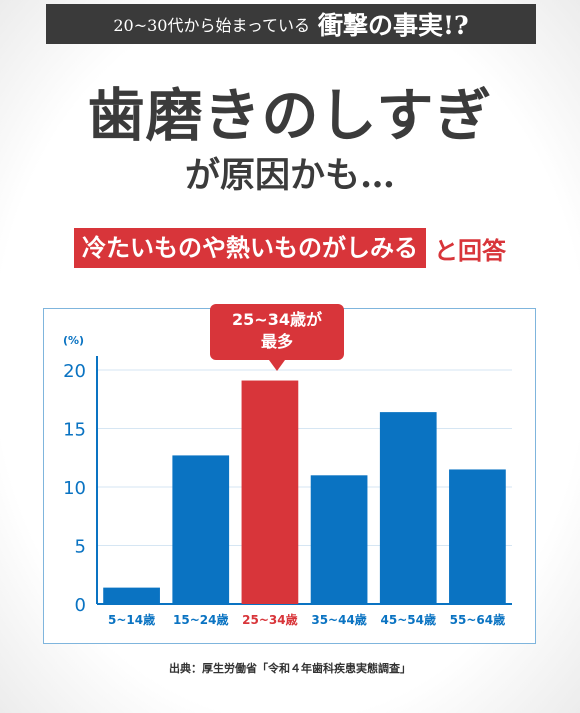  I want to click on callout-pointer, so click(277, 365).